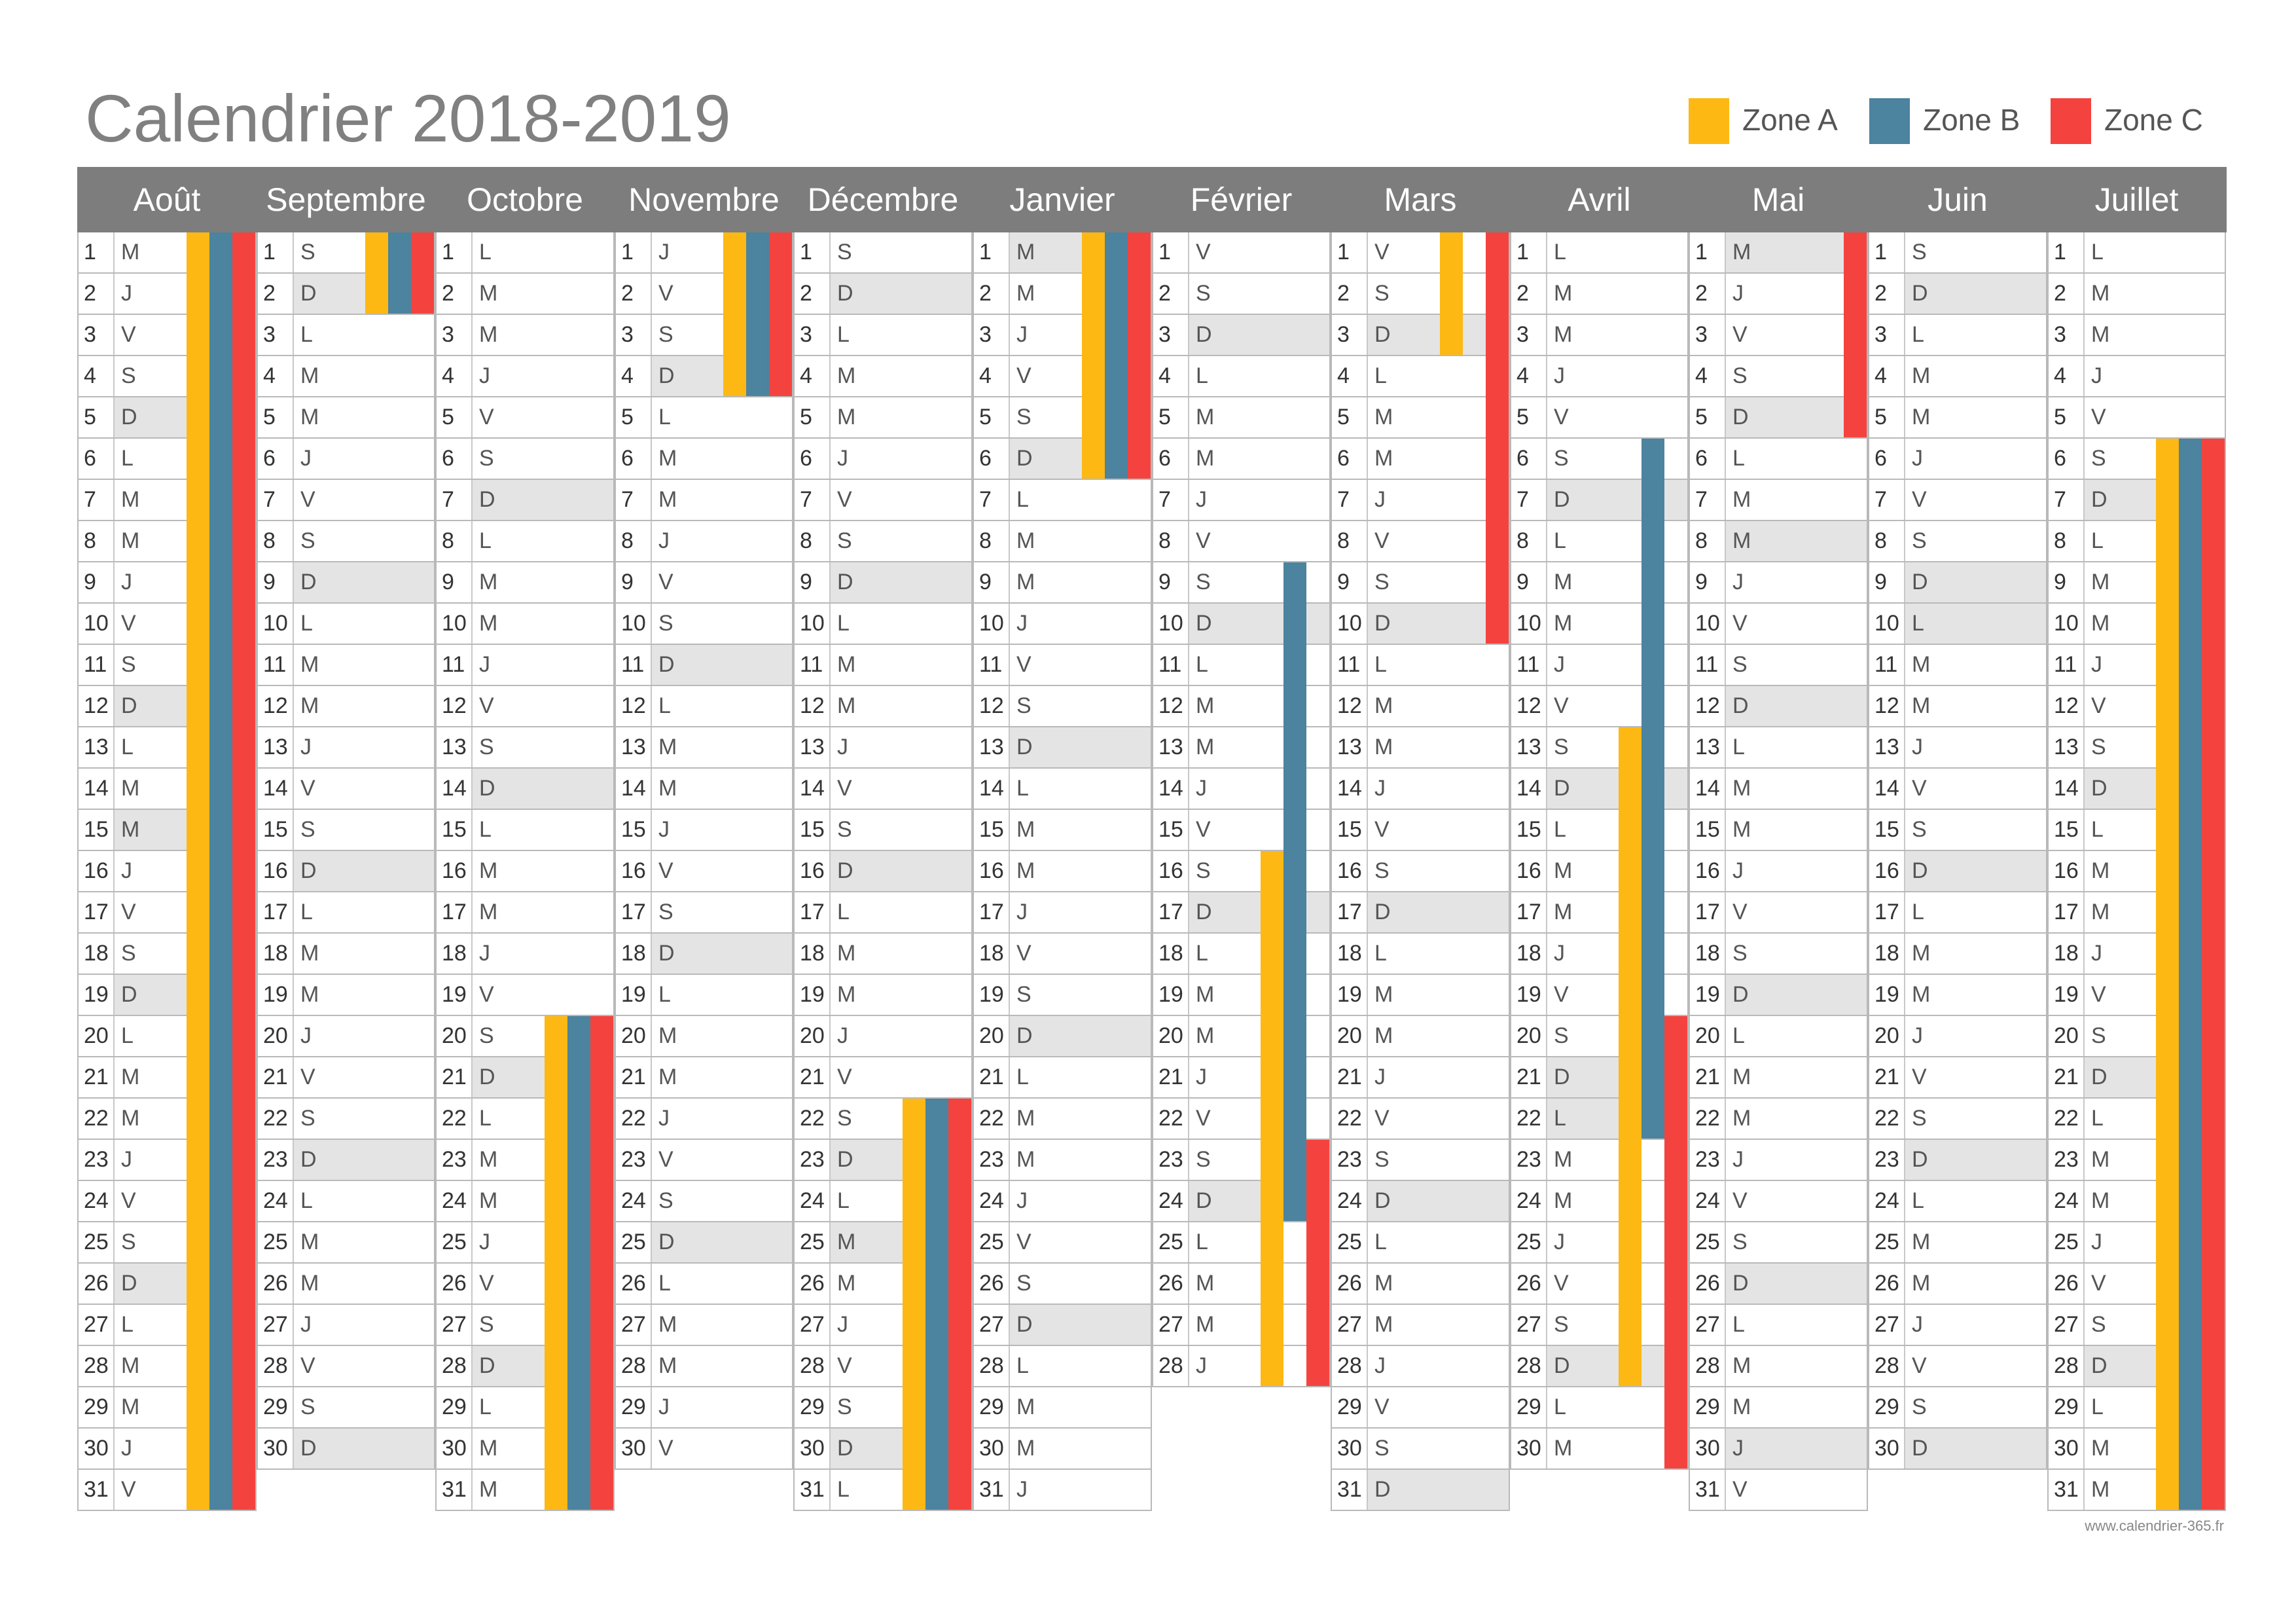 The height and width of the screenshot is (1623, 2296). I want to click on day-number: 25, so click(2066, 1242).